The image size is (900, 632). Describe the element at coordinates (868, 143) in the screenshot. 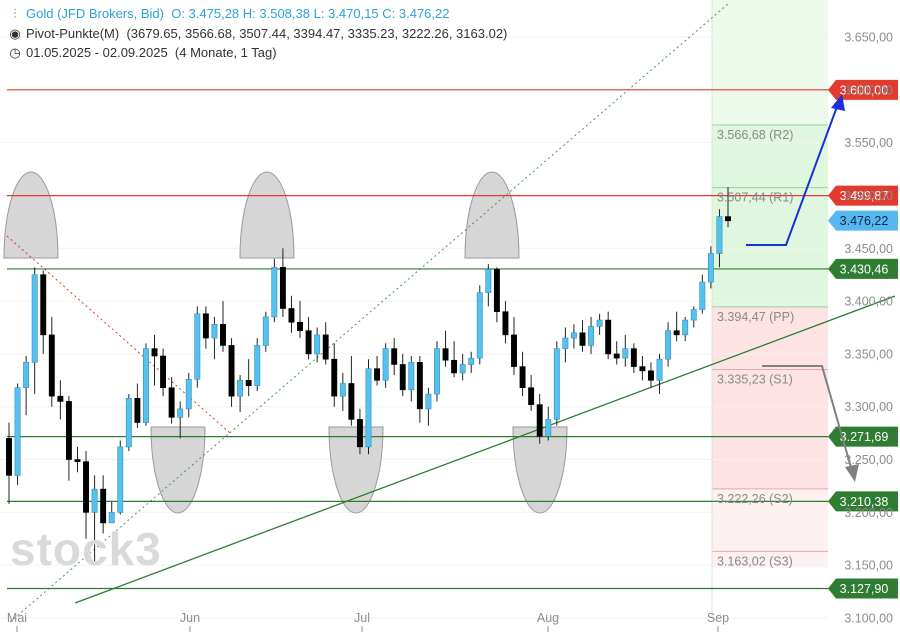

I see `y-tick-label: 3.550,00` at that location.